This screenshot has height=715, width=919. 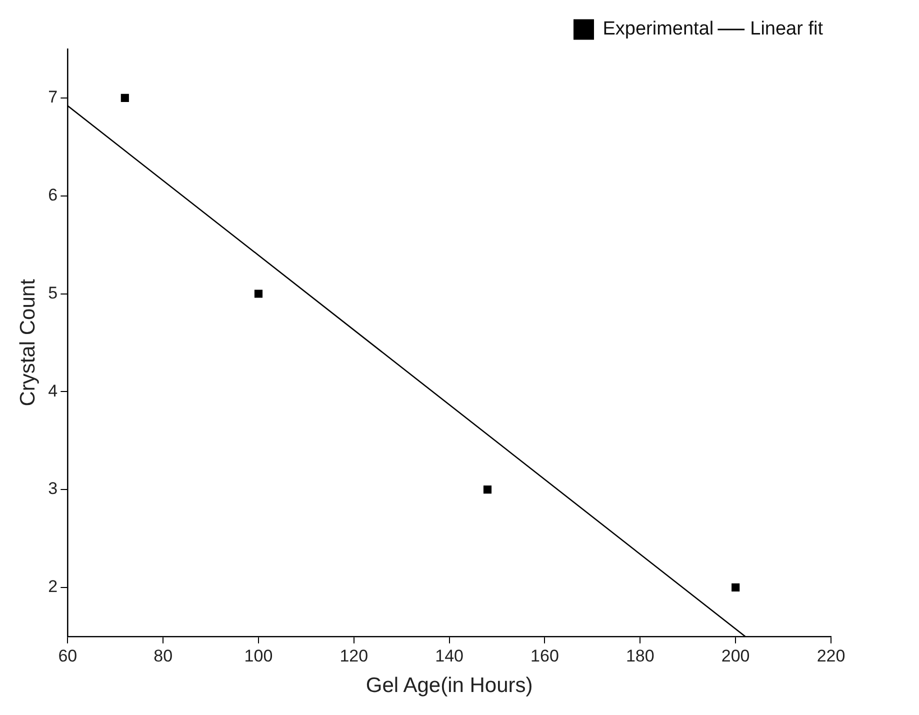 I want to click on x-tick-label: 140, so click(x=449, y=656).